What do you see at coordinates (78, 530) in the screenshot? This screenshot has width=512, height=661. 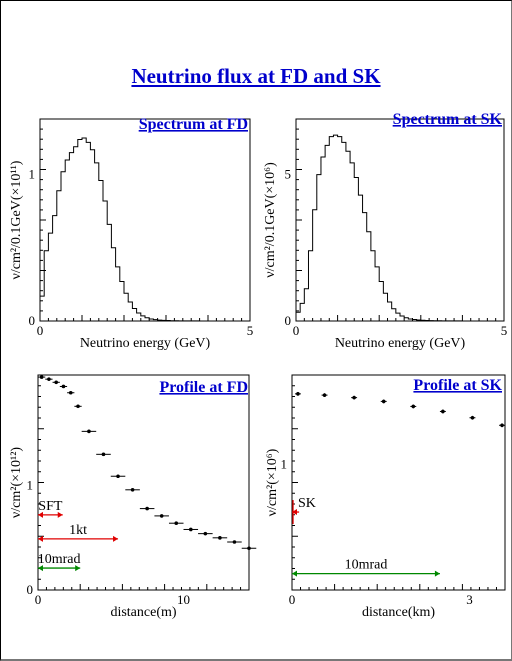 I see `annotation-label: 1kt` at bounding box center [78, 530].